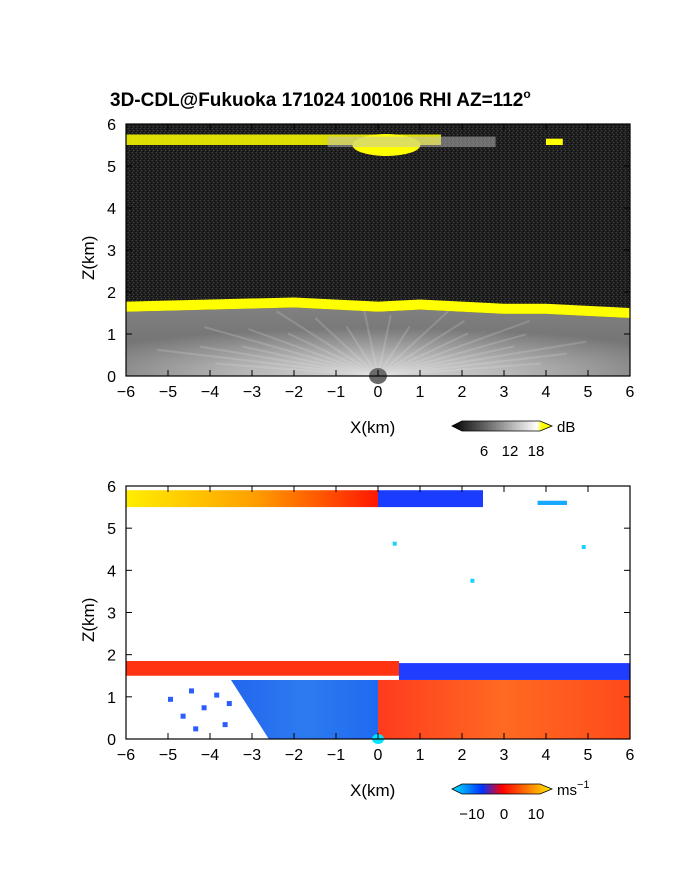 The height and width of the screenshot is (880, 680). Describe the element at coordinates (294, 755) in the screenshot. I see `velocity-x-tick-label: −2` at that location.